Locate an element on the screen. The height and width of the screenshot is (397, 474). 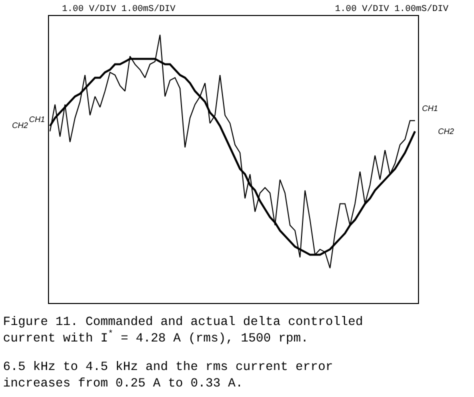
text: 6.5 kHz to 4.5 kHz and the rms current error increases from 0.25 A to 0.33 A. is located at coordinates (168, 375).